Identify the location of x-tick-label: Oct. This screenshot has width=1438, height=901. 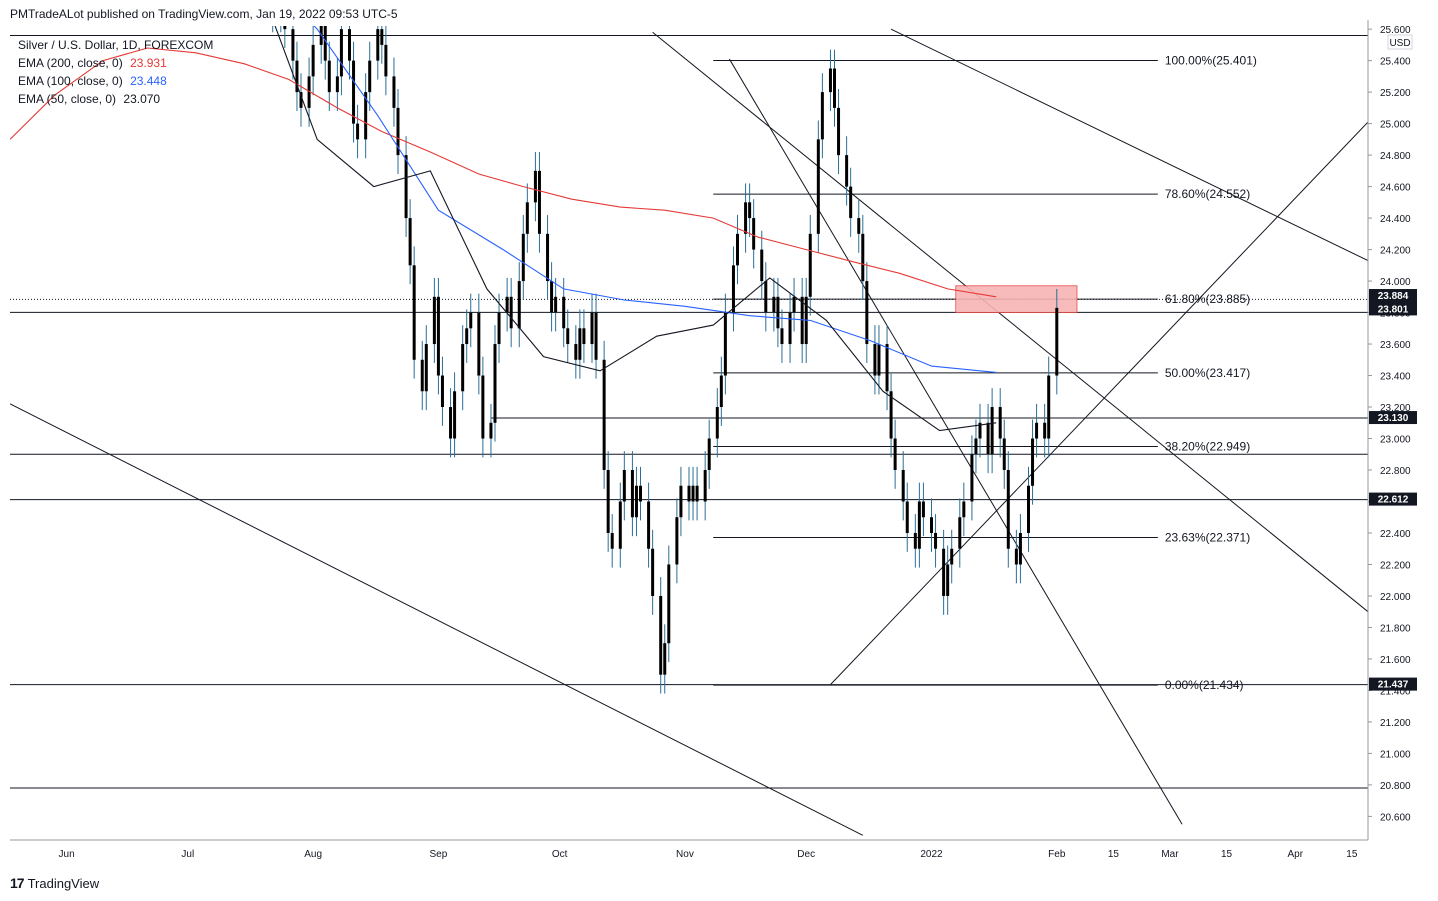
(560, 854).